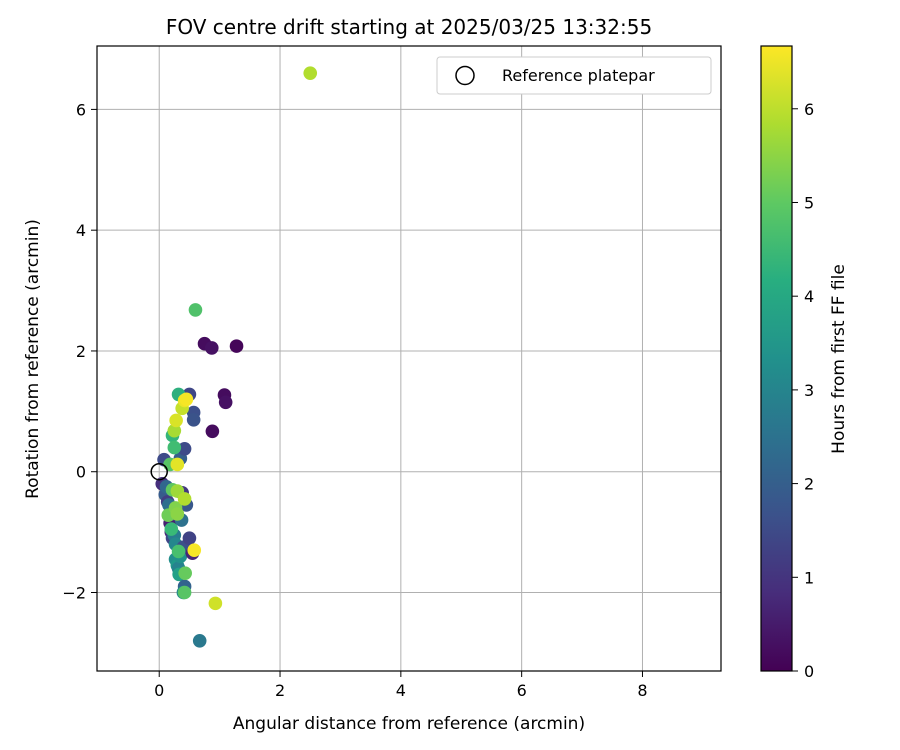 The image size is (900, 750). Describe the element at coordinates (522, 690) in the screenshot. I see `x-tick-label: 6` at that location.